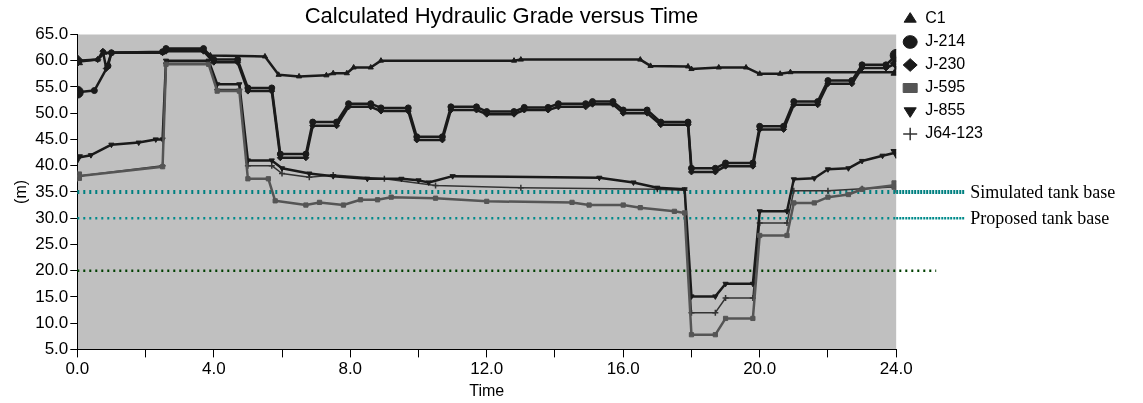 The height and width of the screenshot is (403, 1143). I want to click on x-tick-label: 12.0, so click(487, 369).